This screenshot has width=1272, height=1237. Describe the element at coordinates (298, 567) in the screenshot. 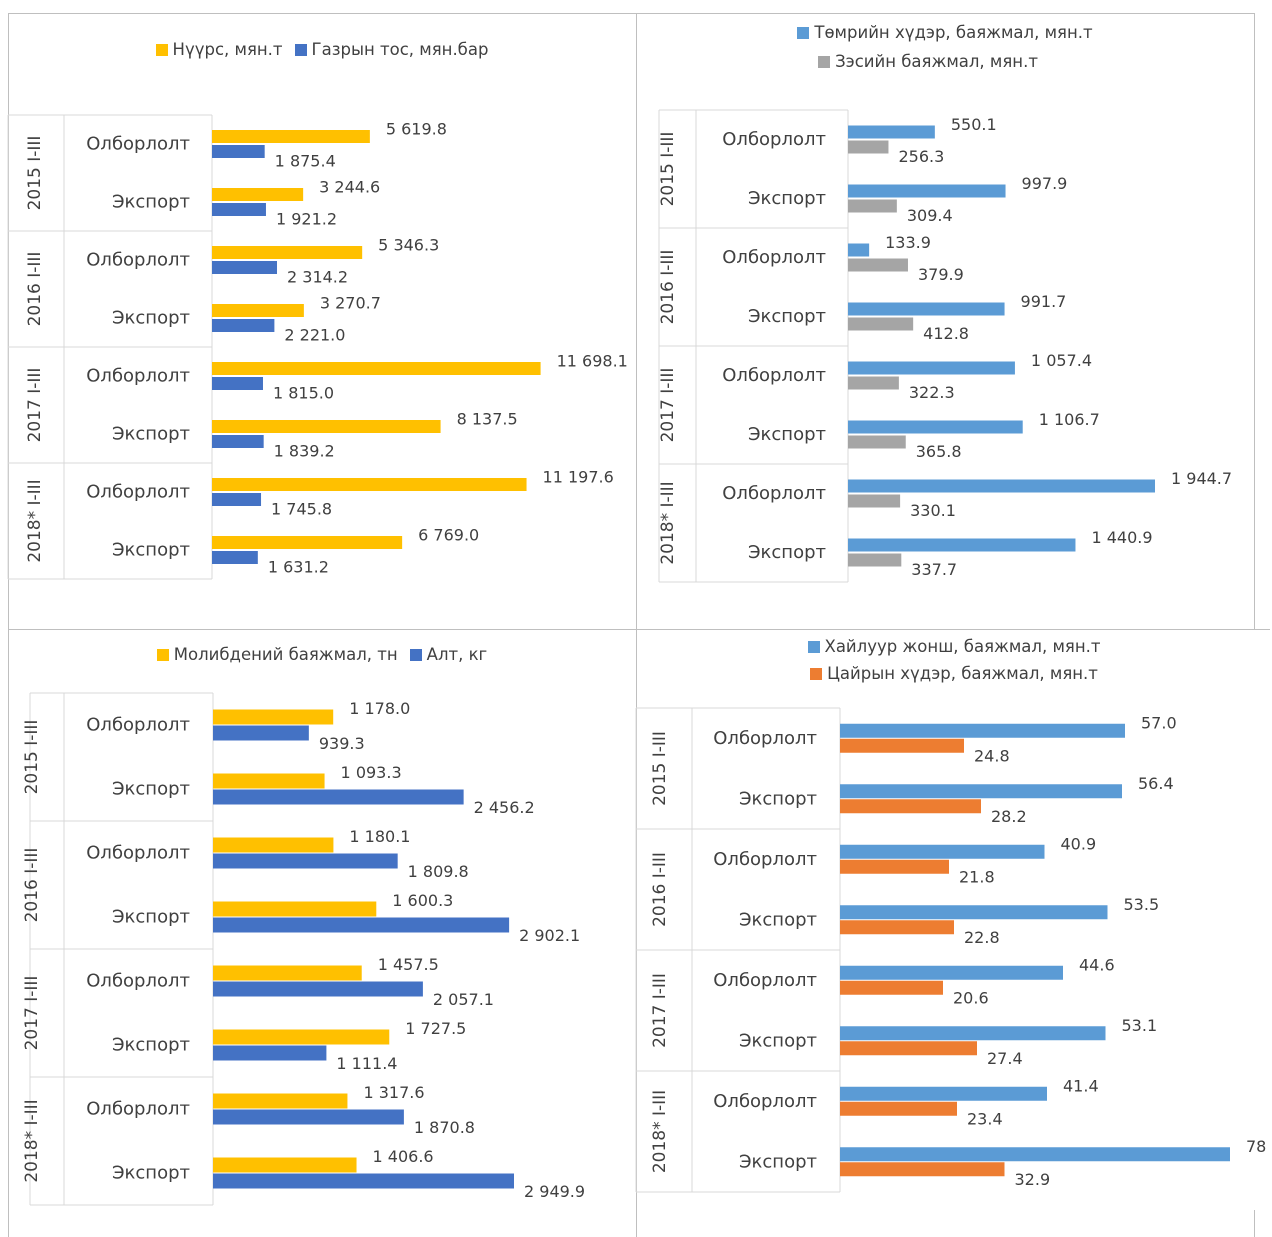

I see `data-label: 1 631.2` at that location.